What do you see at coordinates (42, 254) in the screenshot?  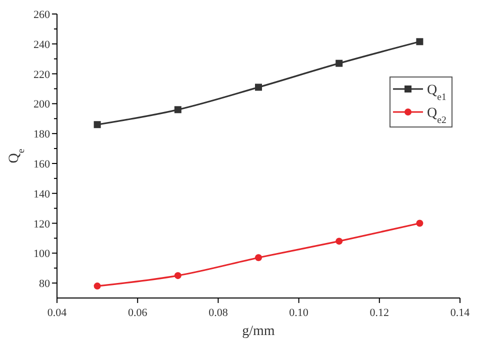 I see `y-tick-label: 100` at bounding box center [42, 254].